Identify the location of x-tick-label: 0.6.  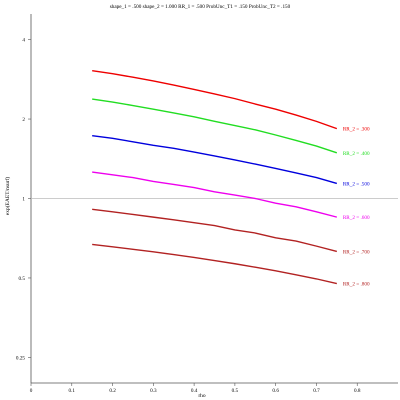
(275, 391).